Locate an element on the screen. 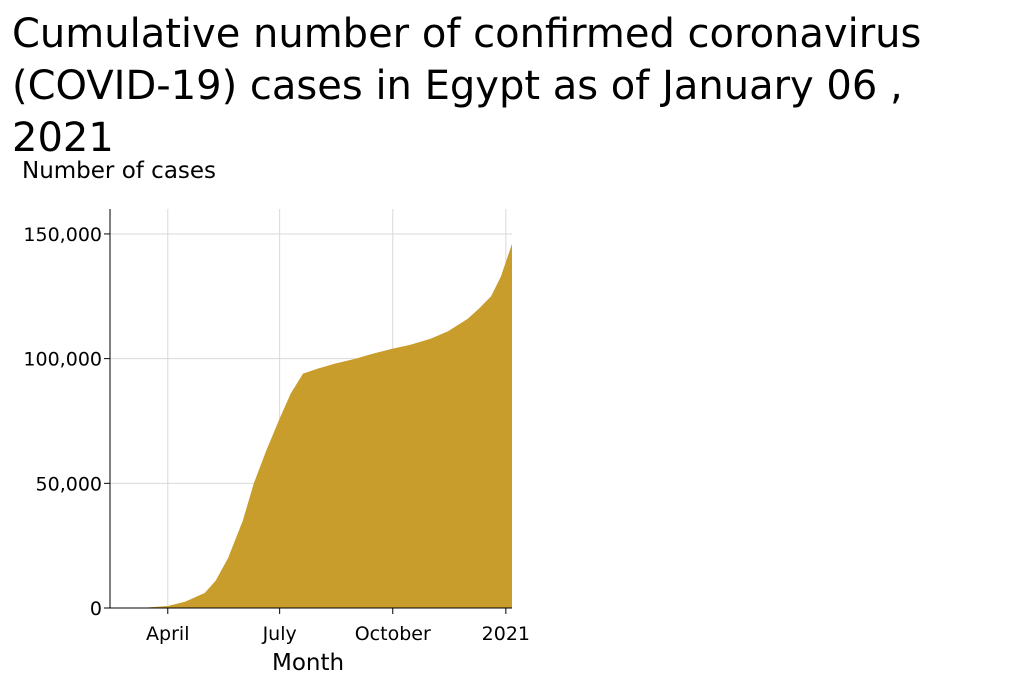 The image size is (1016, 690). y-tick-label: 100,000 is located at coordinates (62, 360).